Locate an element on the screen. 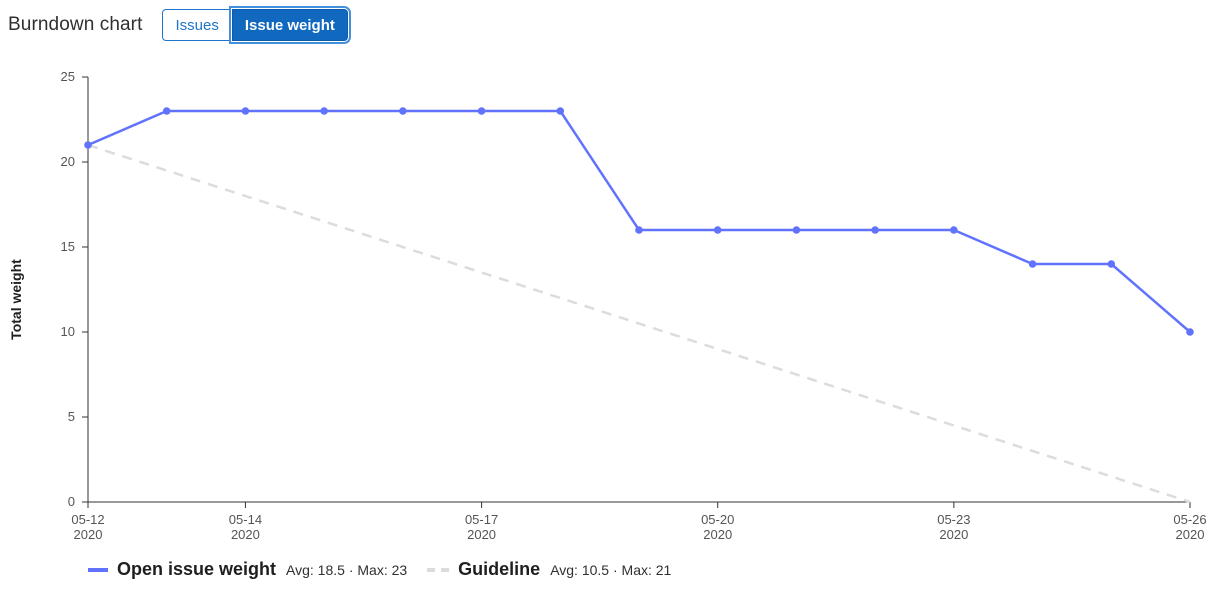 The width and height of the screenshot is (1222, 593). x-tick-label: 05-17 is located at coordinates (481, 519).